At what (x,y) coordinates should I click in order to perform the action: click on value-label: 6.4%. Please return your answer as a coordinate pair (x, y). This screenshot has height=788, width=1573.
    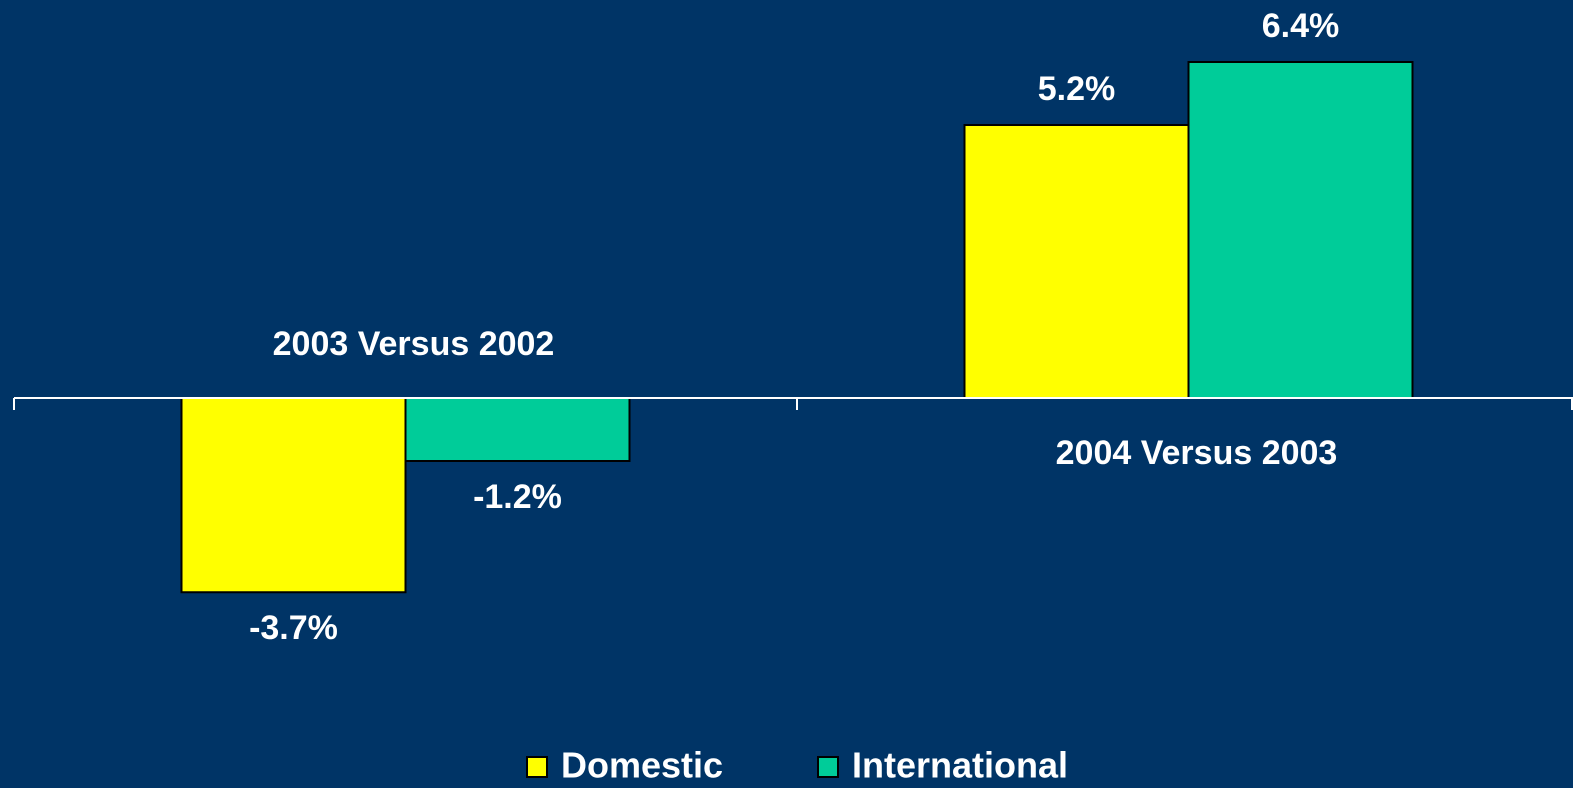
    Looking at the image, I should click on (1301, 26).